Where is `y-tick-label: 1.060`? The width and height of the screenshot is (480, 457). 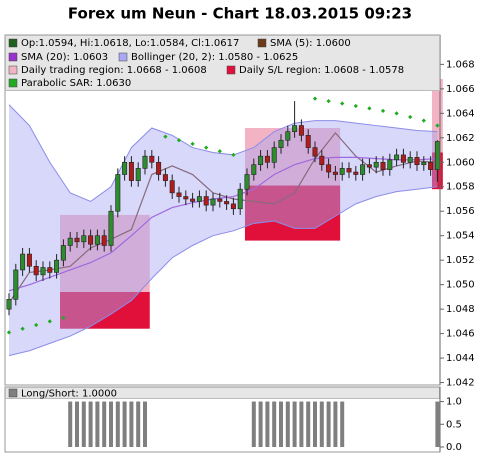
y-tick-label: 1.060 is located at coordinates (460, 162).